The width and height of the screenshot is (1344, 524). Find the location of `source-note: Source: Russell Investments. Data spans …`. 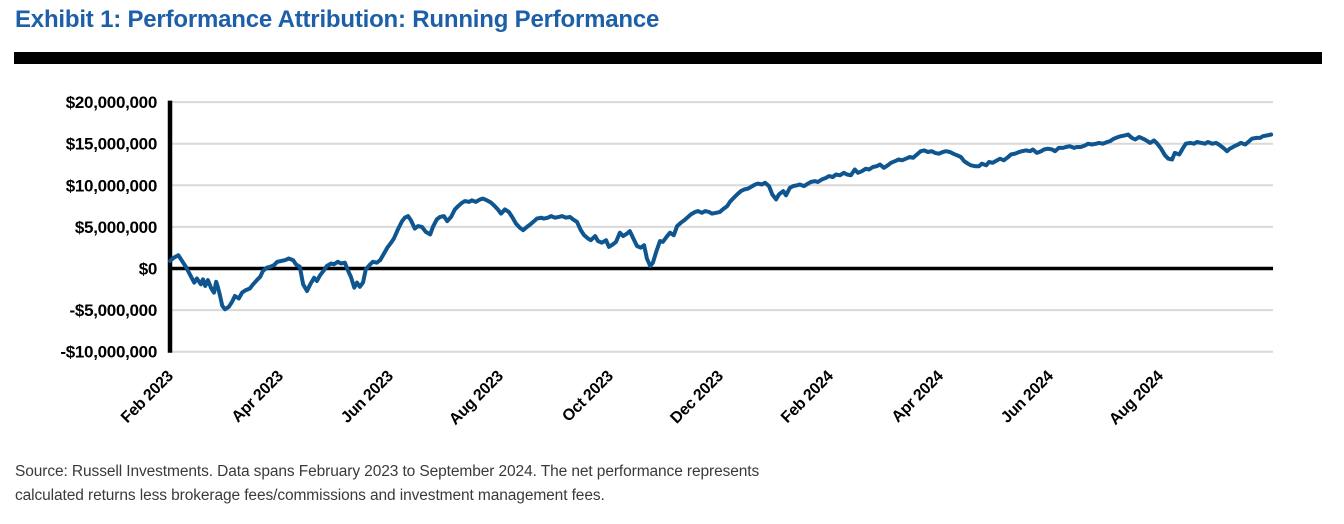

source-note: Source: Russell Investments. Data spans … is located at coordinates (387, 484).